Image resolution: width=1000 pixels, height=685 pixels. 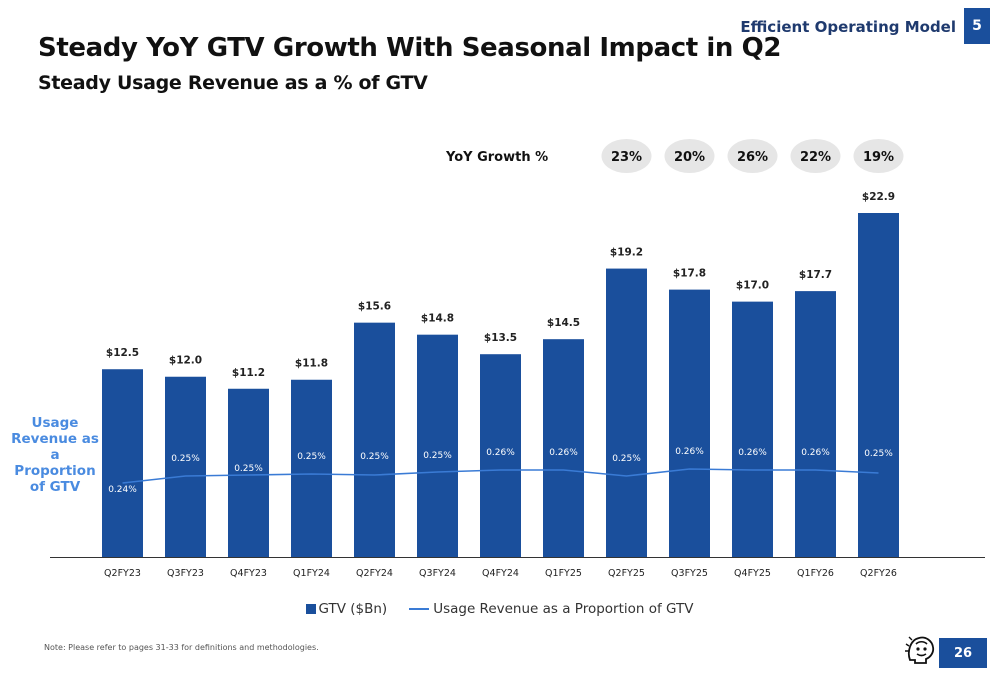 What do you see at coordinates (563, 323) in the screenshot?
I see `gtv-value-label: $14.5` at bounding box center [563, 323].